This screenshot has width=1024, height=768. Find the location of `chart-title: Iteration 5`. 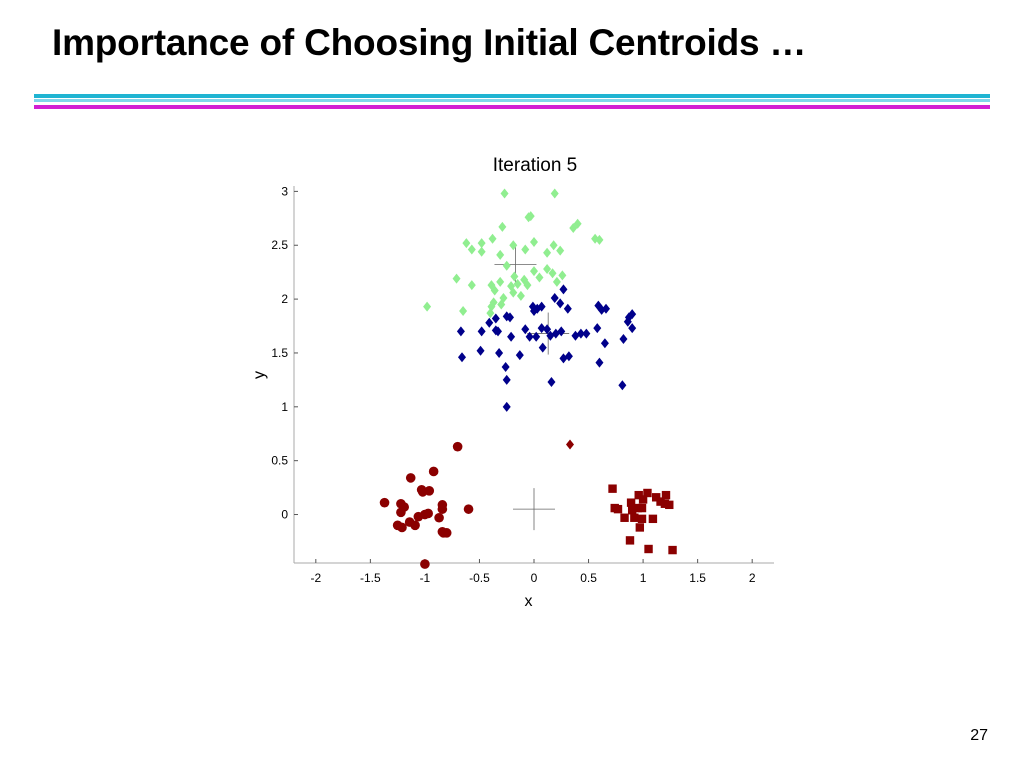

chart-title: Iteration 5 is located at coordinates (535, 165).